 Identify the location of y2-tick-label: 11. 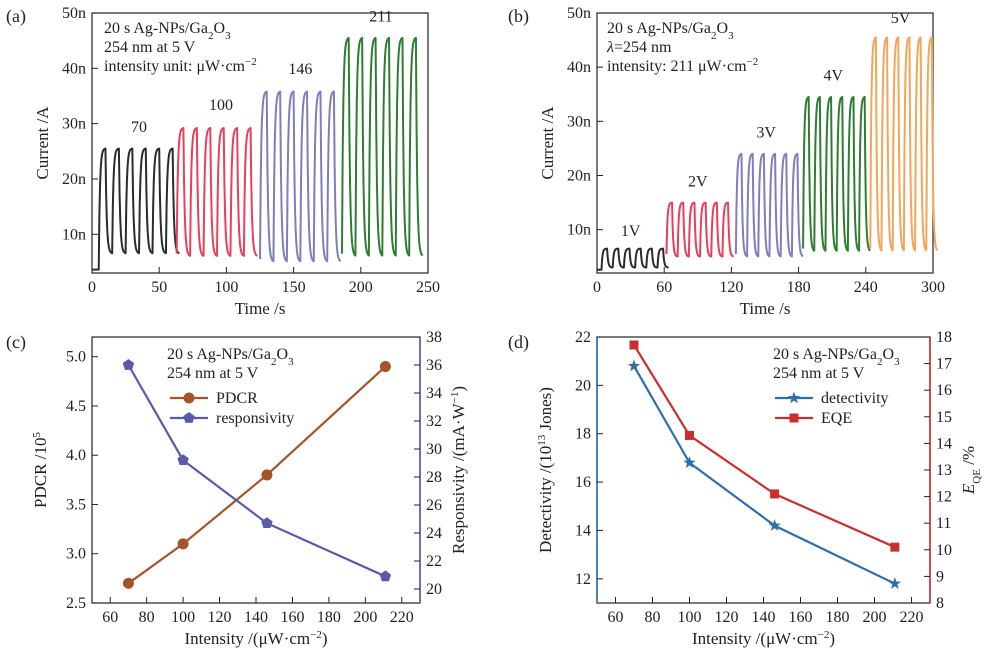
(943, 523).